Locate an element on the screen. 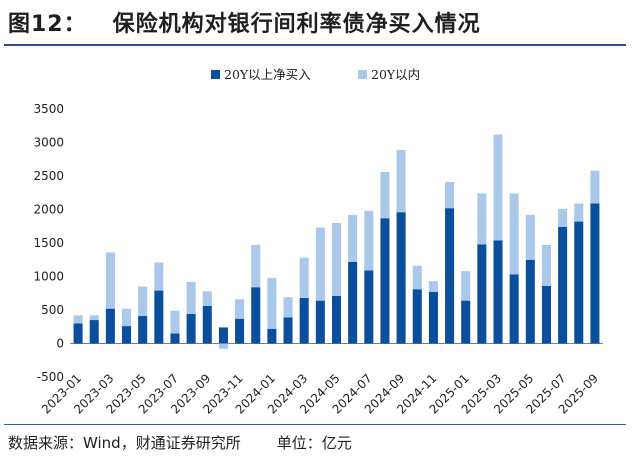  legend-label-series2: 20Y以内 is located at coordinates (395, 74).